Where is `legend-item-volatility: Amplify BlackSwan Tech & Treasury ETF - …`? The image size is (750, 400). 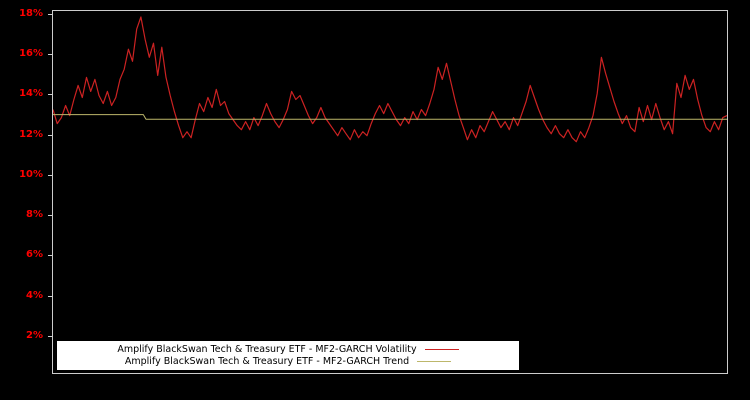
legend-item-volatility: Amplify BlackSwan Tech & Treasury ETF - … is located at coordinates (288, 349).